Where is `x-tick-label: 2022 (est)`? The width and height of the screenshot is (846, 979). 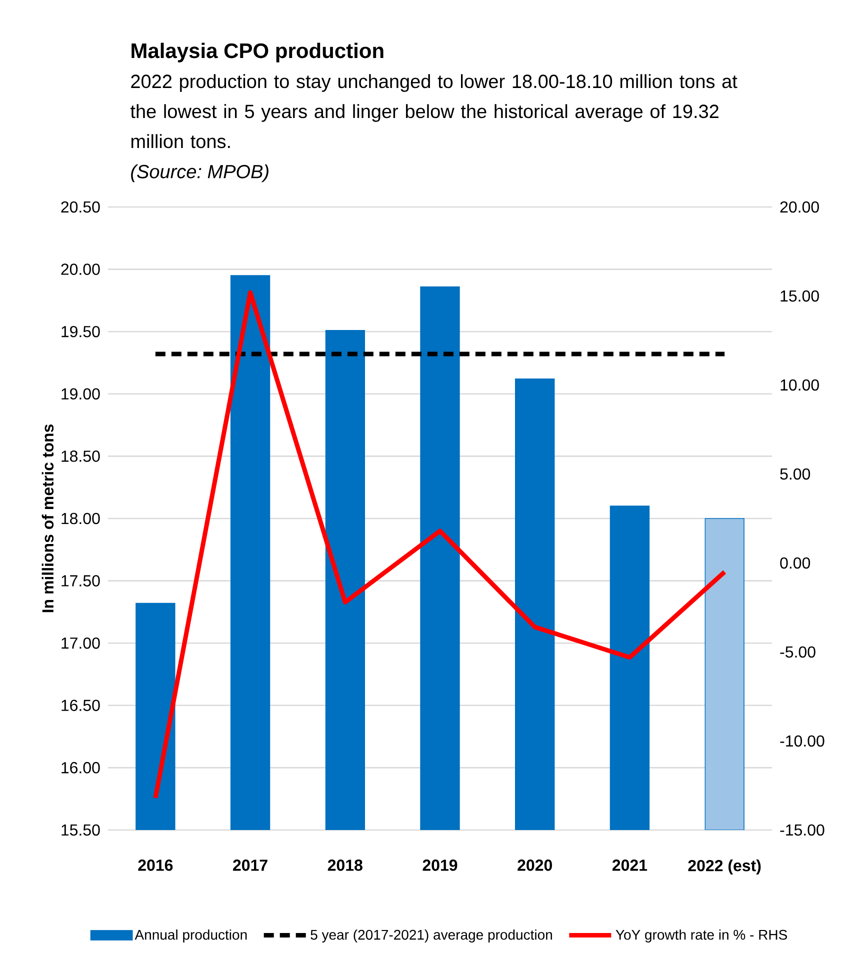
x-tick-label: 2022 (est) is located at coordinates (724, 867).